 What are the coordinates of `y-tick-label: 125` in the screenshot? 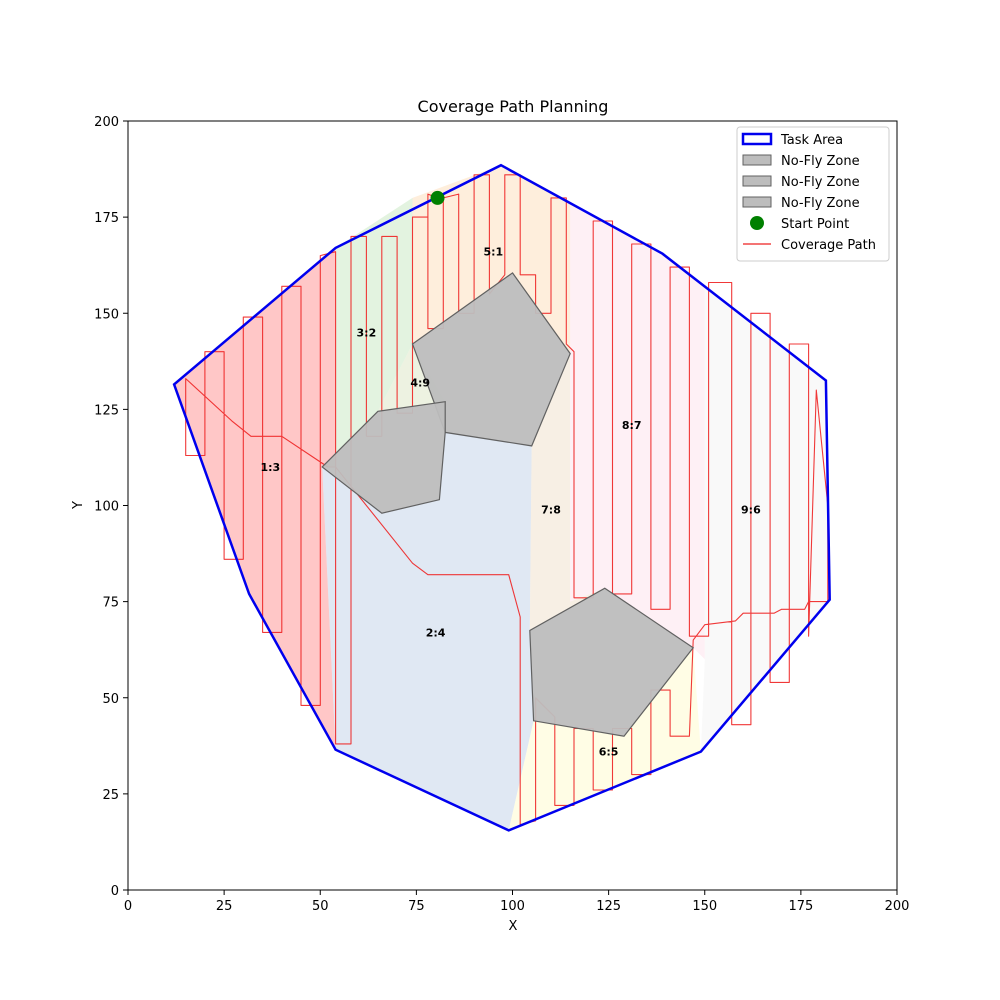 It's located at (106, 410).